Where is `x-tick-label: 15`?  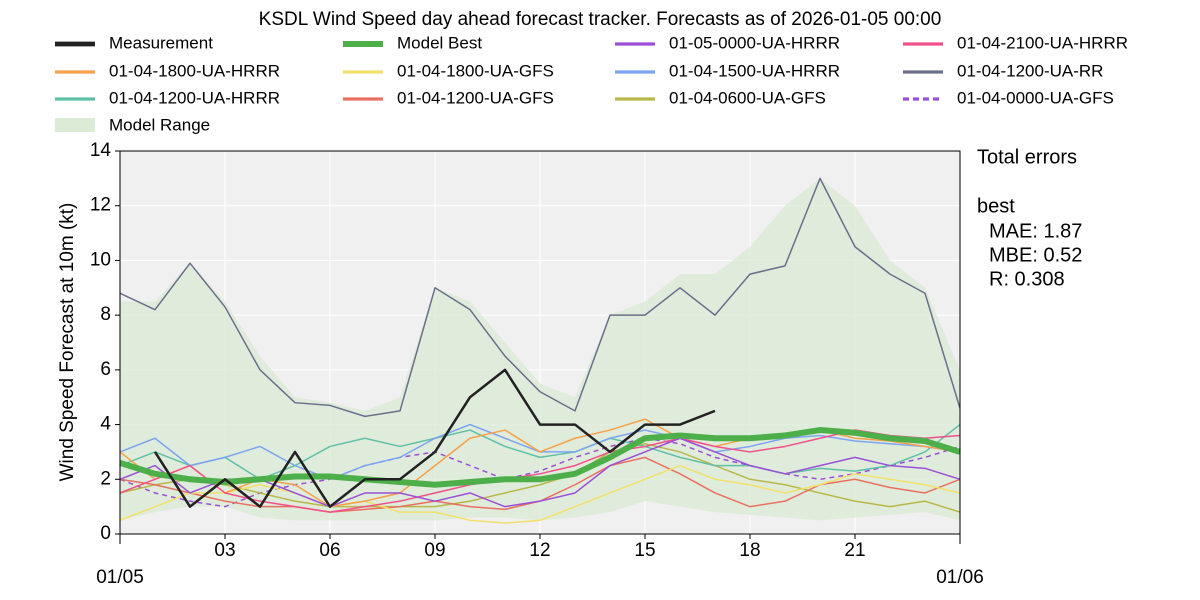
x-tick-label: 15 is located at coordinates (644, 550).